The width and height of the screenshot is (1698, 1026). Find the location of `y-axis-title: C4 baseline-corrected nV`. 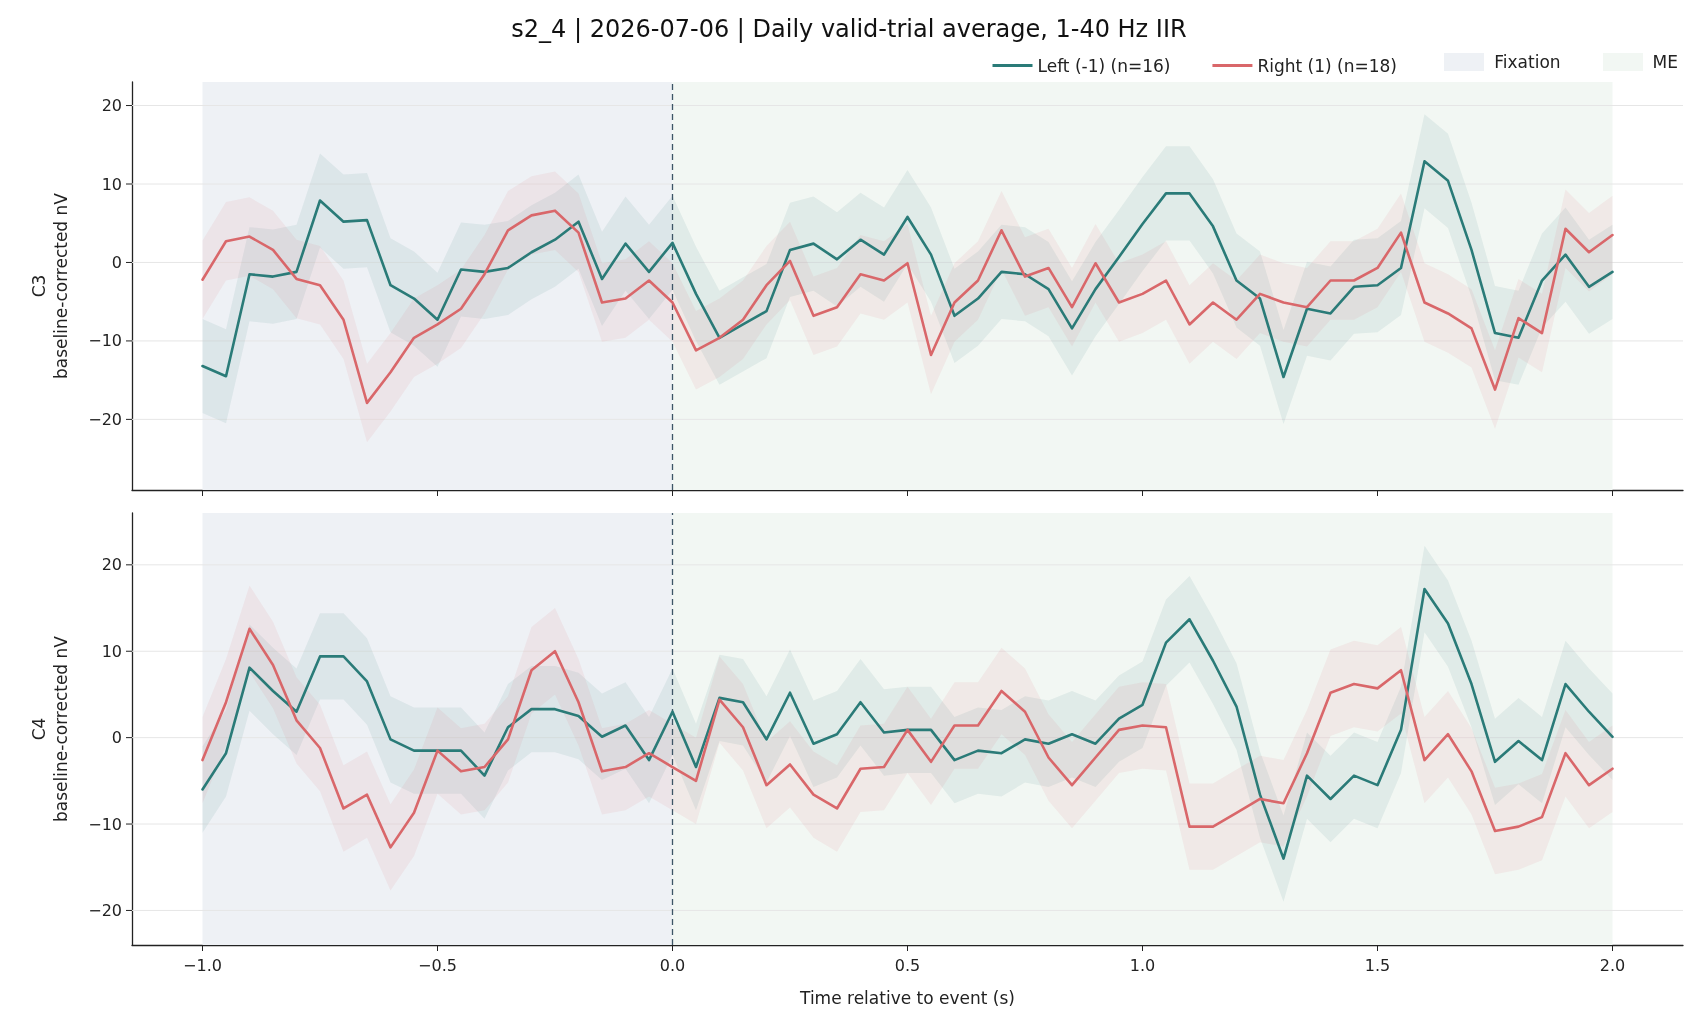

y-axis-title: C4 baseline-corrected nV is located at coordinates (50, 728).